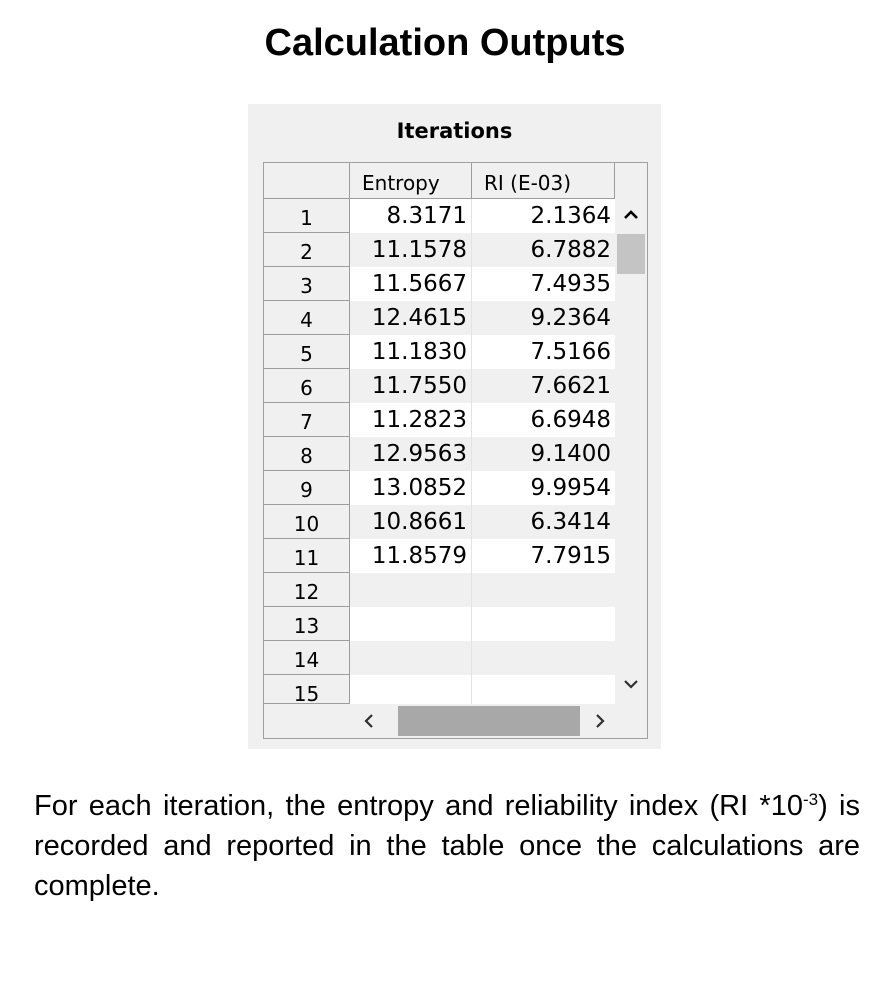 The width and height of the screenshot is (890, 989). I want to click on entropy-cell: 10.8661, so click(411, 522).